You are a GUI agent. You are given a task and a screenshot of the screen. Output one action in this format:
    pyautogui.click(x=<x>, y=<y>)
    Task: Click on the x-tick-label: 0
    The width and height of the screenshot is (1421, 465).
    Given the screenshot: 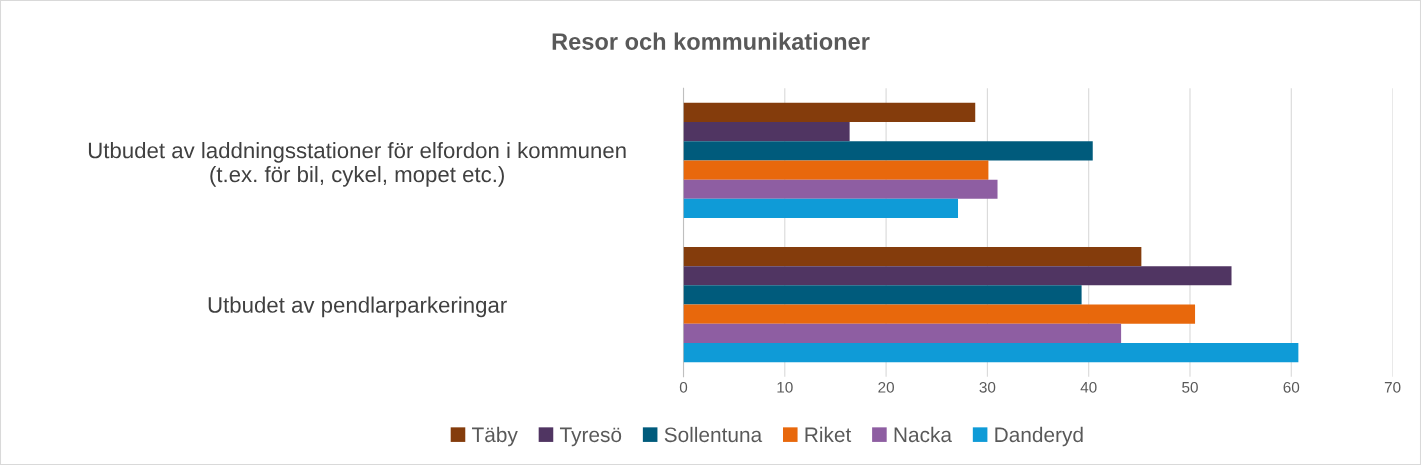 What is the action you would take?
    pyautogui.click(x=683, y=387)
    